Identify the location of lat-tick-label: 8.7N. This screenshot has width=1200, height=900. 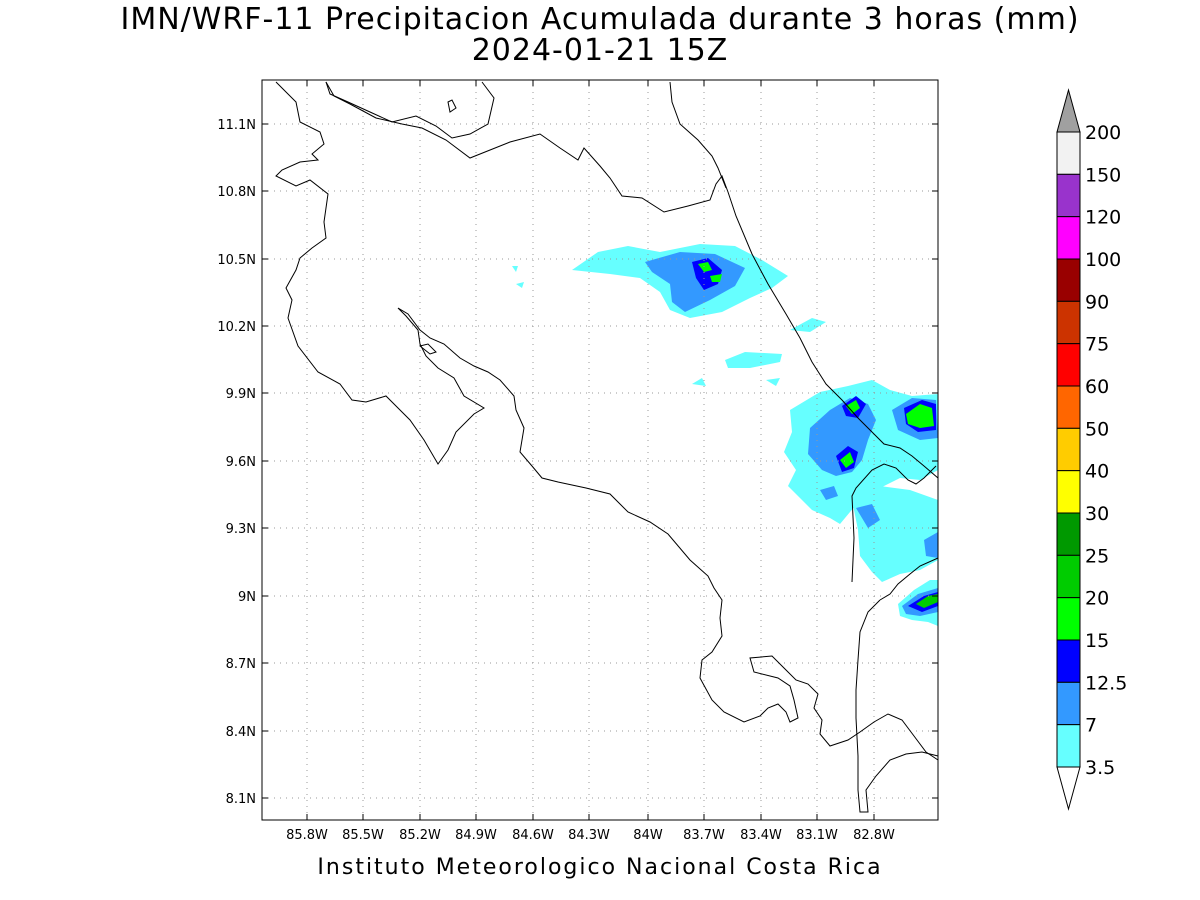
(241, 664).